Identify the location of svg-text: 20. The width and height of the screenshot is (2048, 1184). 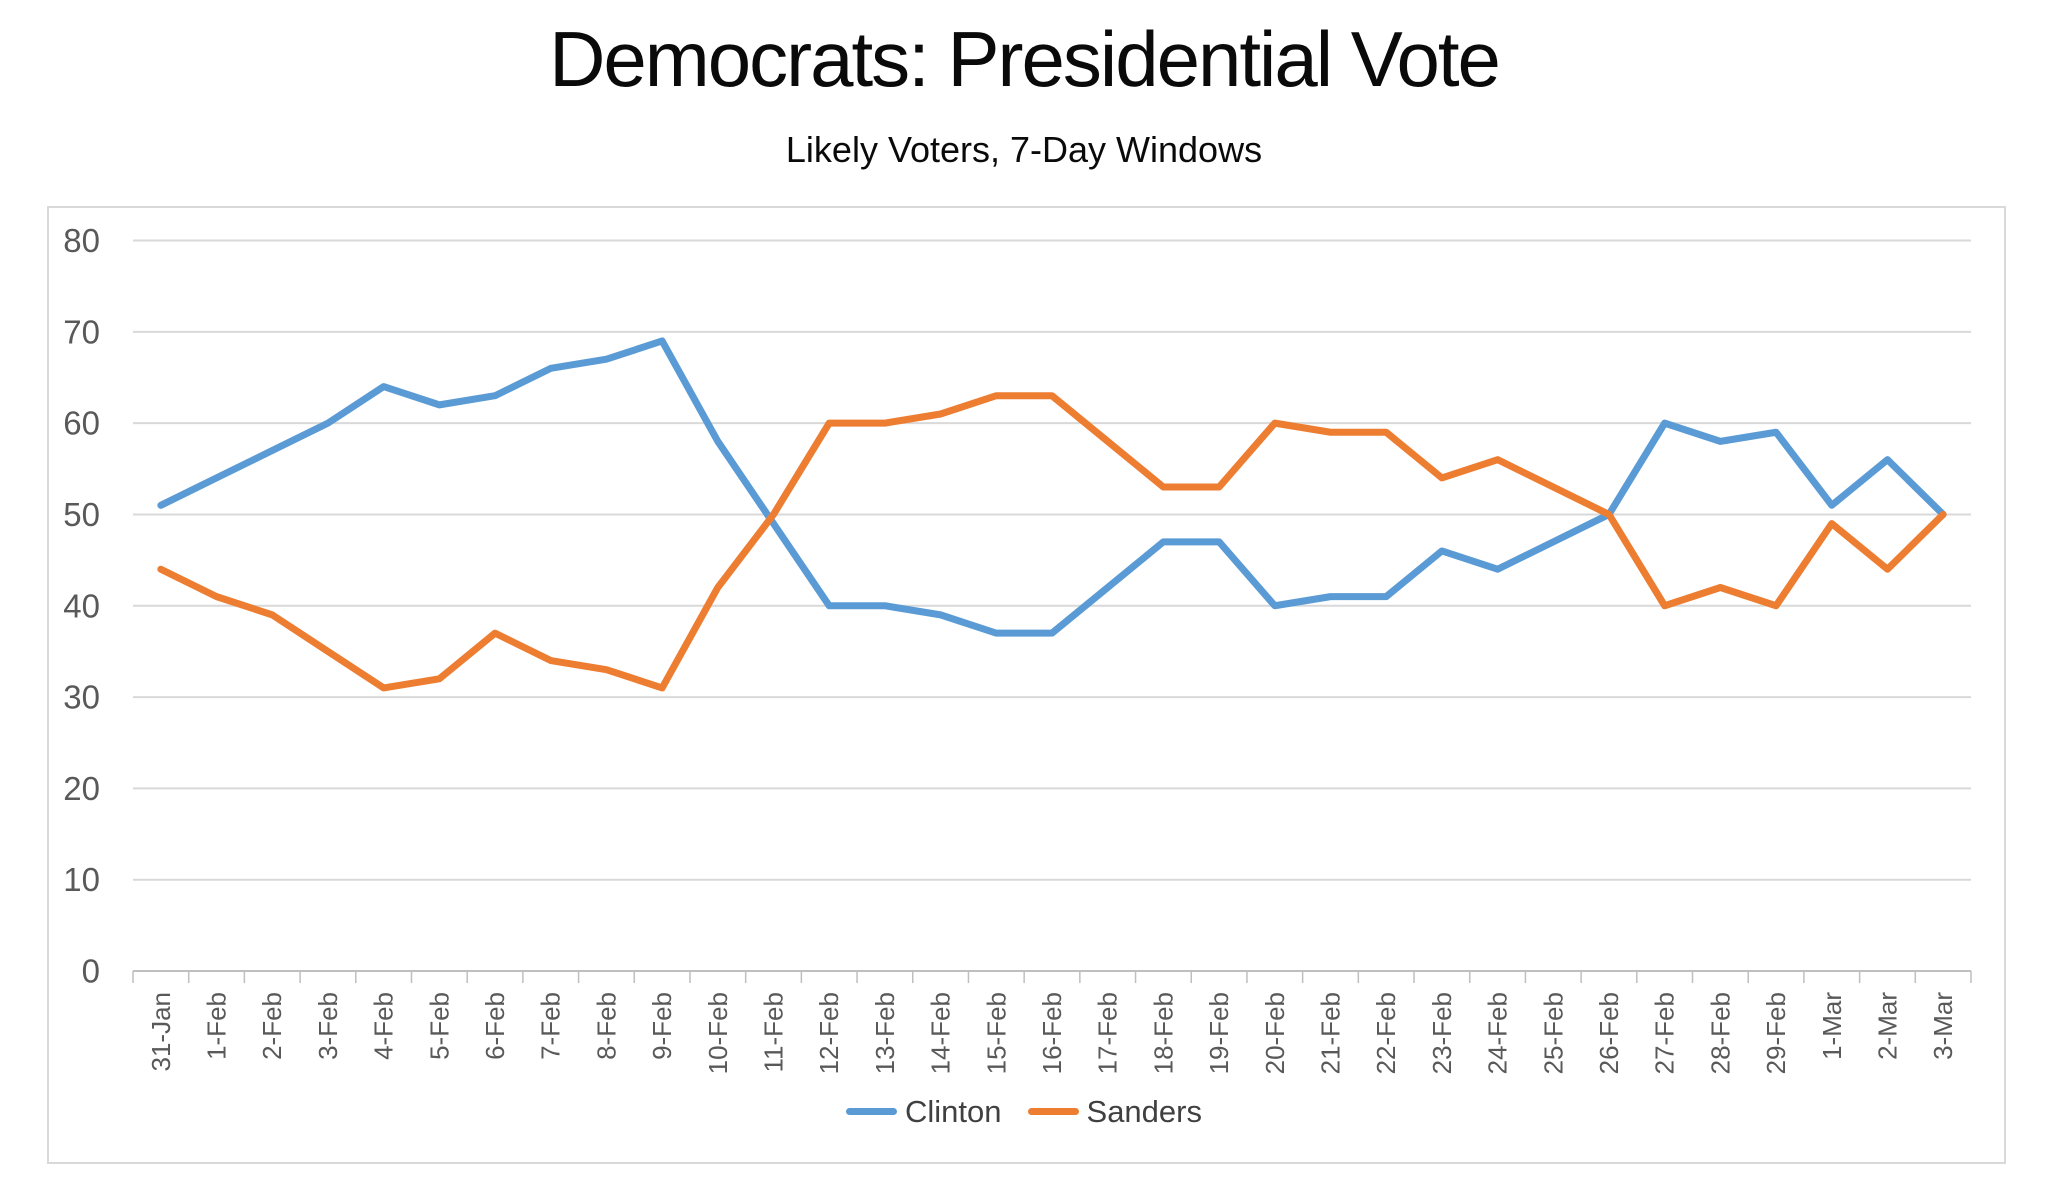
(81, 788).